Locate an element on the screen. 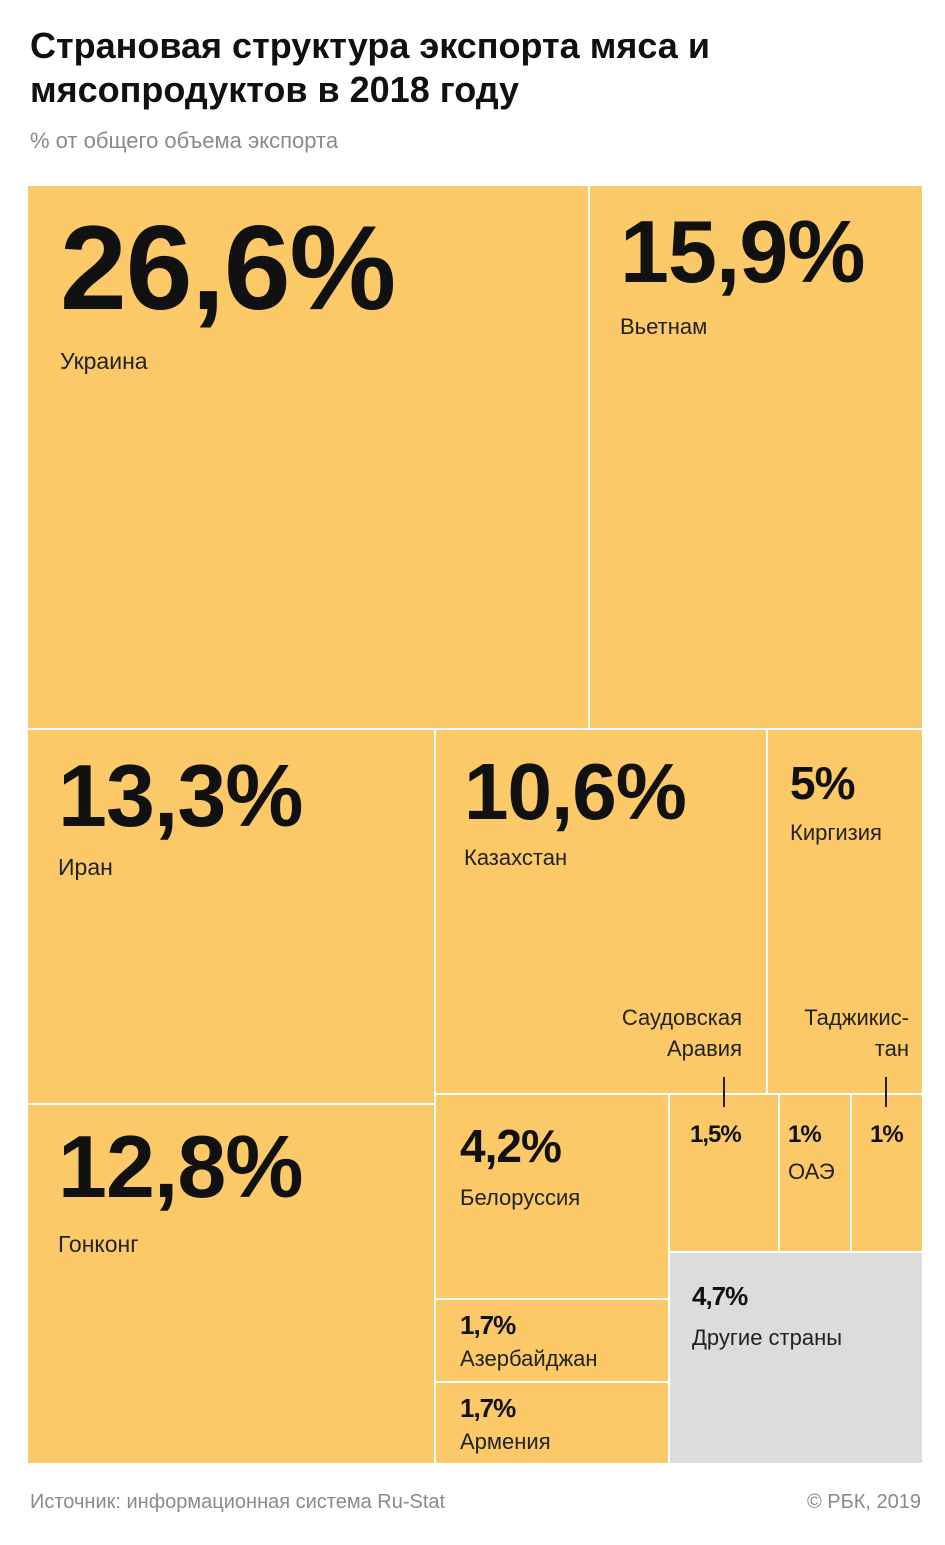 The image size is (945, 1545). value-label: 12,8% is located at coordinates (181, 1166).